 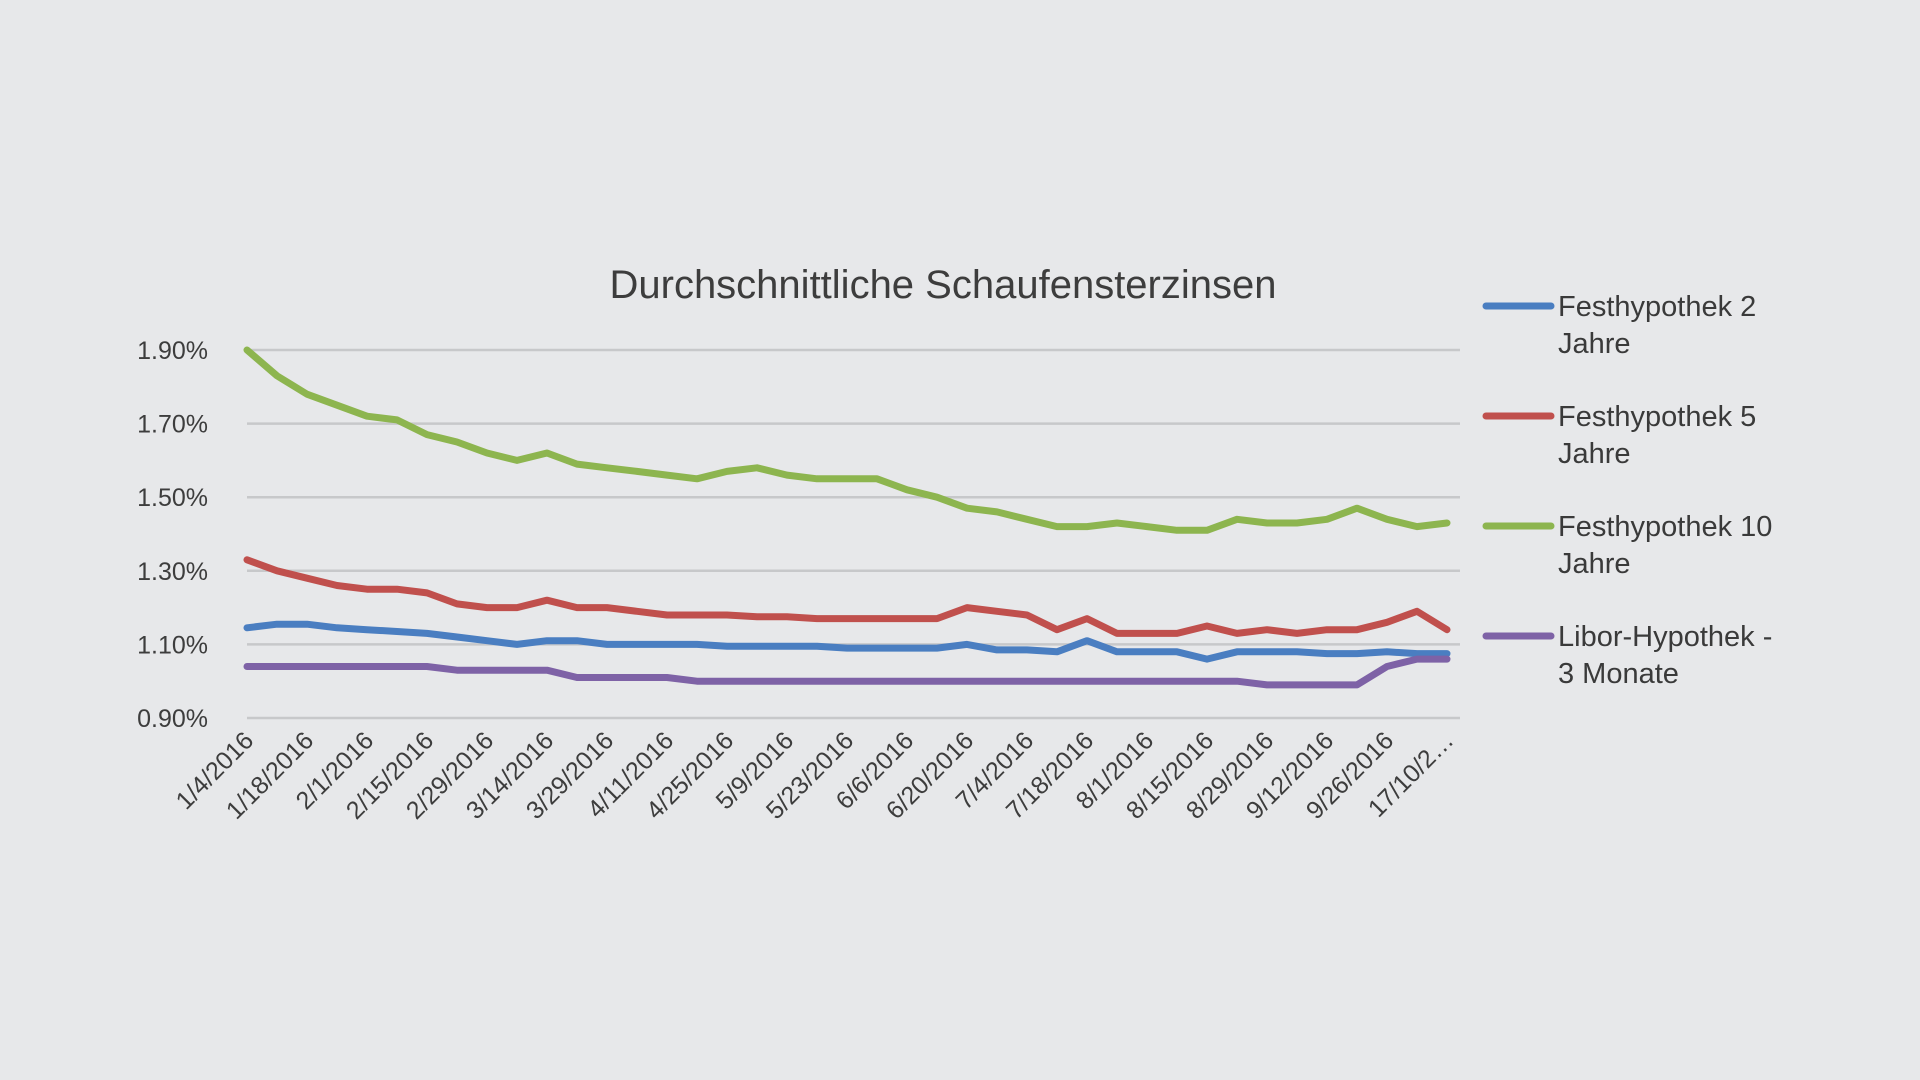 I want to click on y-tick-label: 0.90%, so click(x=172, y=719).